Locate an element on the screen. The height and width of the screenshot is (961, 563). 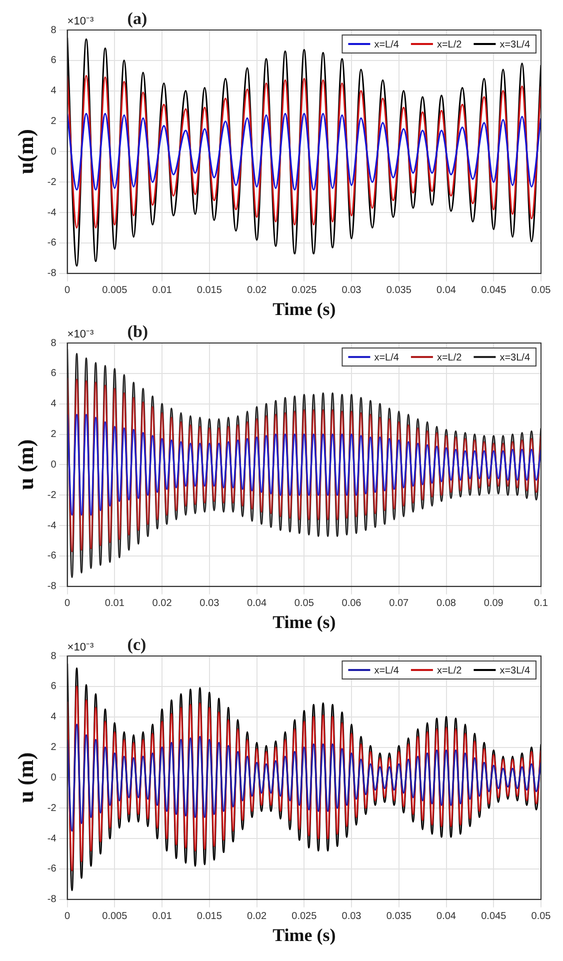
y-axis-title: u(m) is located at coordinates (25, 151).